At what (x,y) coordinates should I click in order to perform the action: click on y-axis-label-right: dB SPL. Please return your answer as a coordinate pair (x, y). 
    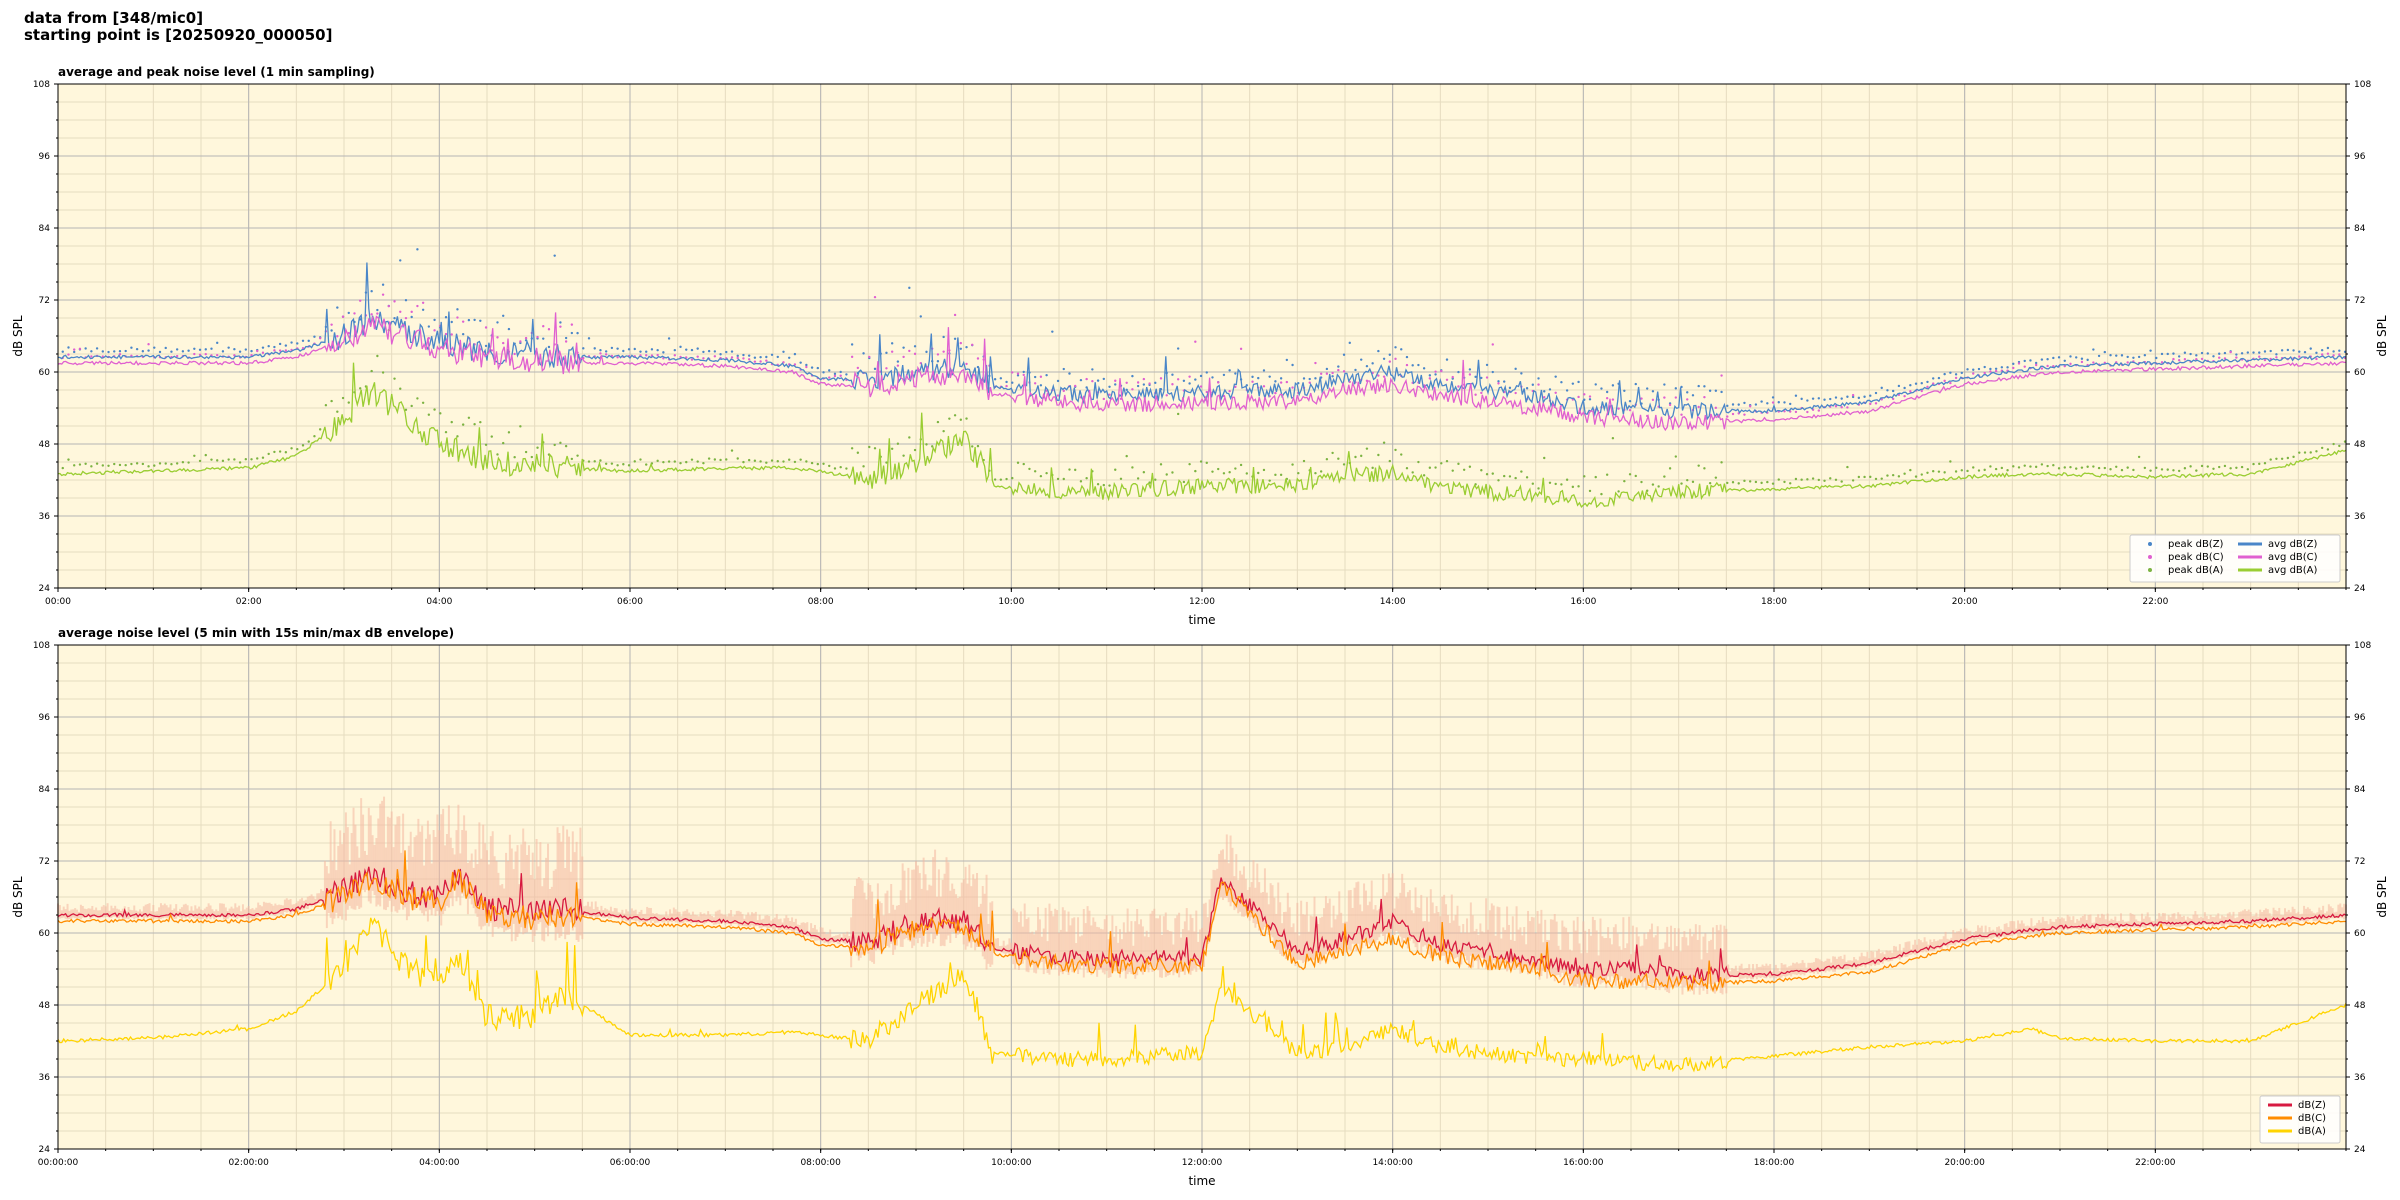
    Looking at the image, I should click on (2382, 897).